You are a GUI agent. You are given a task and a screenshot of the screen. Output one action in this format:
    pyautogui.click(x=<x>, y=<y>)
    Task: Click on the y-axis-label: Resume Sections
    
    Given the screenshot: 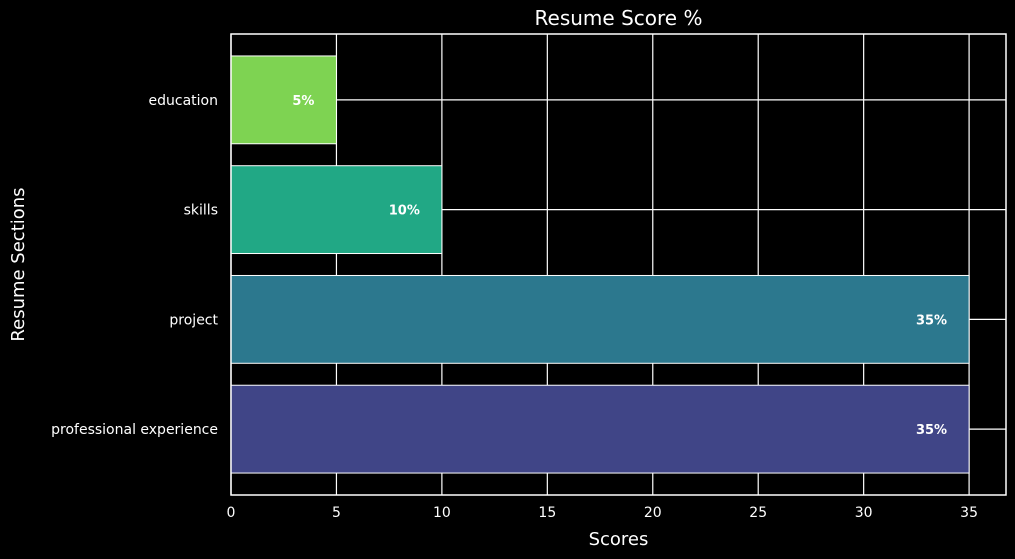 What is the action you would take?
    pyautogui.click(x=18, y=264)
    